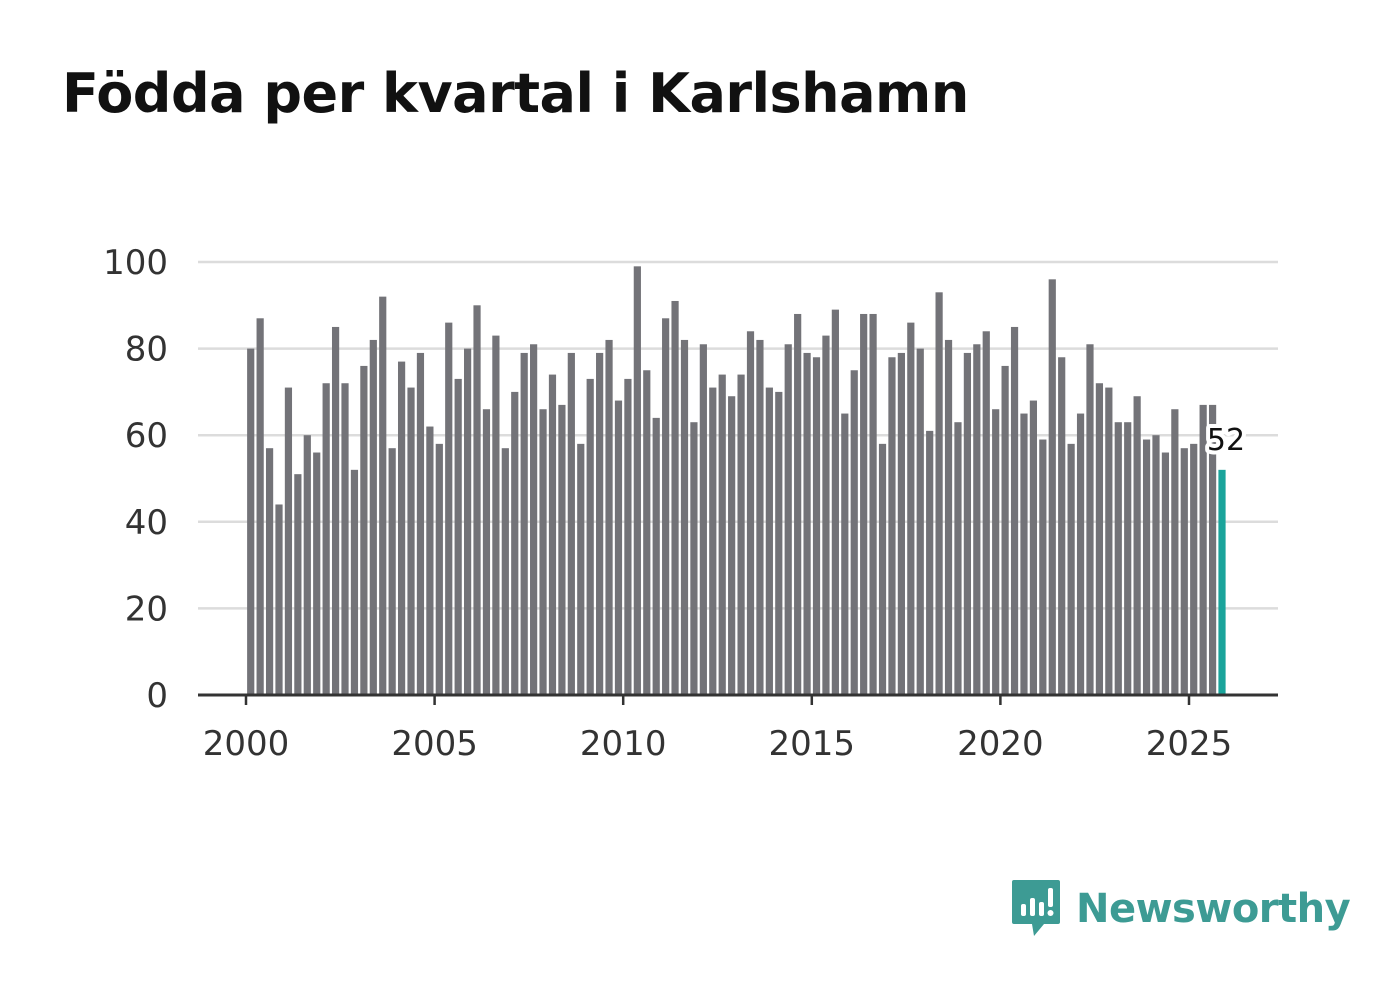 The width and height of the screenshot is (1382, 999). Describe the element at coordinates (430, 560) in the screenshot. I see `bar-2004-K4` at that location.